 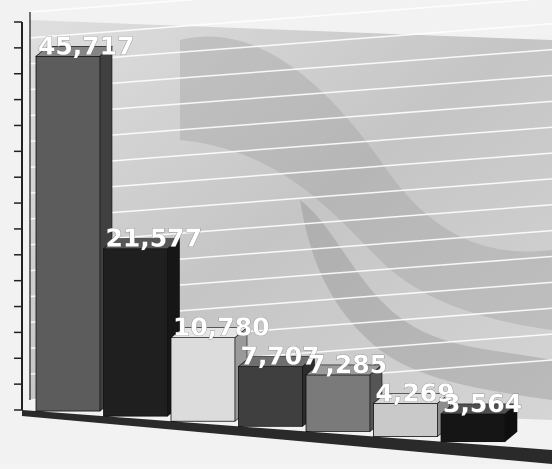 I want to click on data-label: 4,269, so click(x=415, y=392).